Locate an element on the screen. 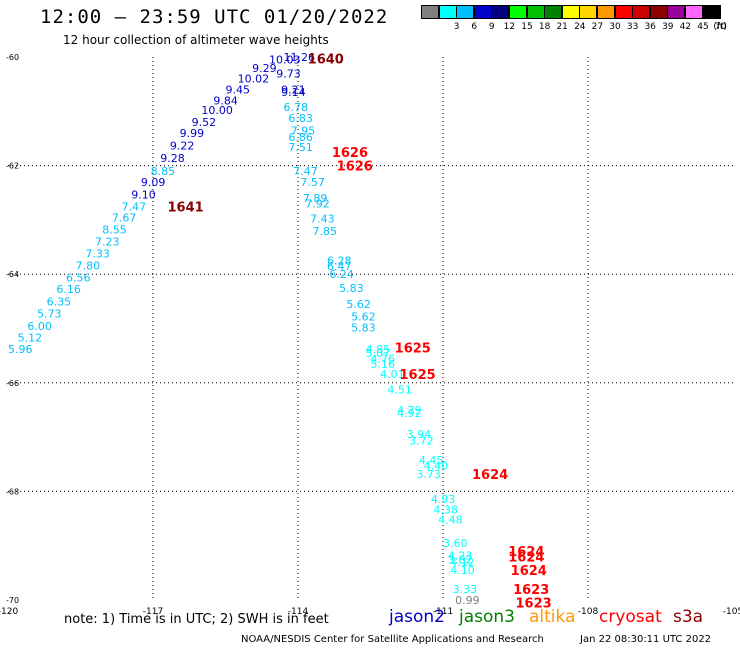 This screenshot has width=740, height=650. wave-height-value: 6.16 is located at coordinates (68, 289).